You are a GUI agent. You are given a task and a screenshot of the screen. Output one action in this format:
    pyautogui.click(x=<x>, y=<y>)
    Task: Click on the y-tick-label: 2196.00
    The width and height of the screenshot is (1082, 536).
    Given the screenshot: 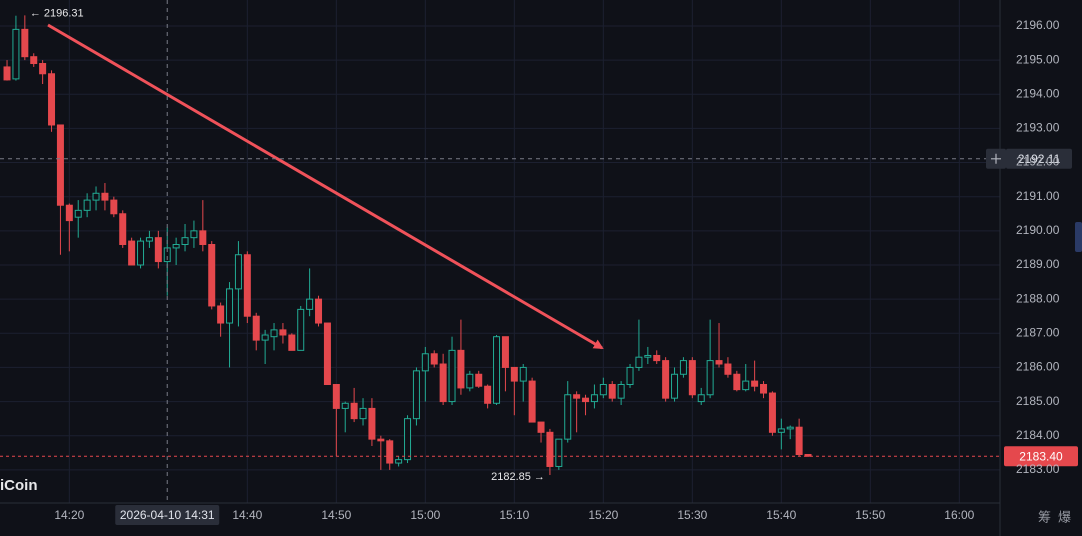 What is the action you would take?
    pyautogui.click(x=1038, y=25)
    